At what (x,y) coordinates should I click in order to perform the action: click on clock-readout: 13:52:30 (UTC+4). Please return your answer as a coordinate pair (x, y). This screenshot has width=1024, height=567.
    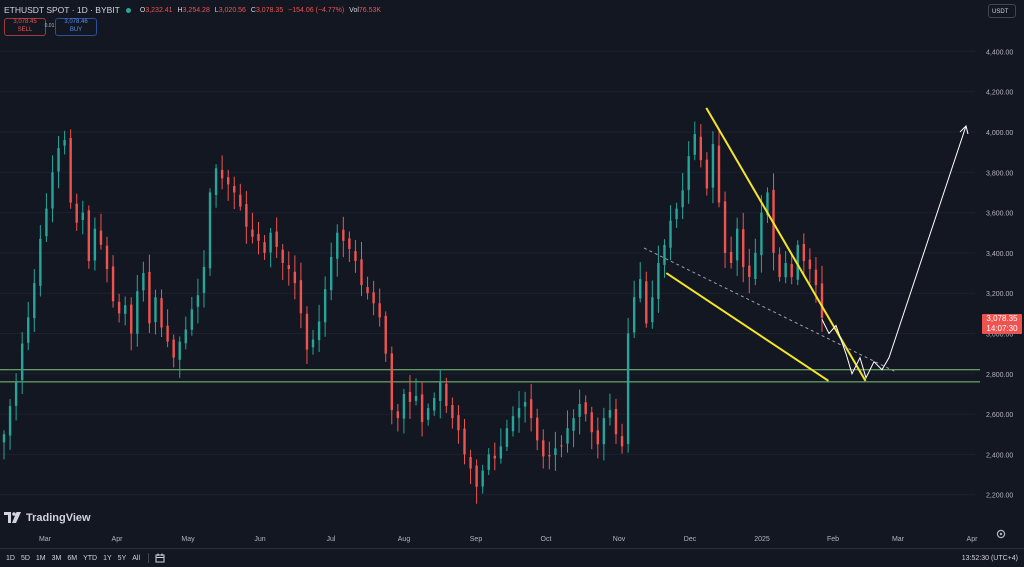
    Looking at the image, I should click on (989, 558).